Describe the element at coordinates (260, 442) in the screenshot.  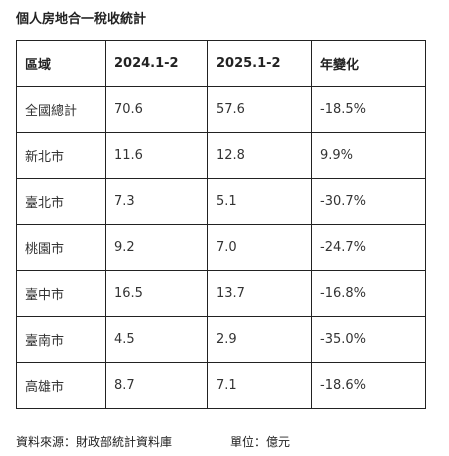
I see `unit-note: 單位：億元` at that location.